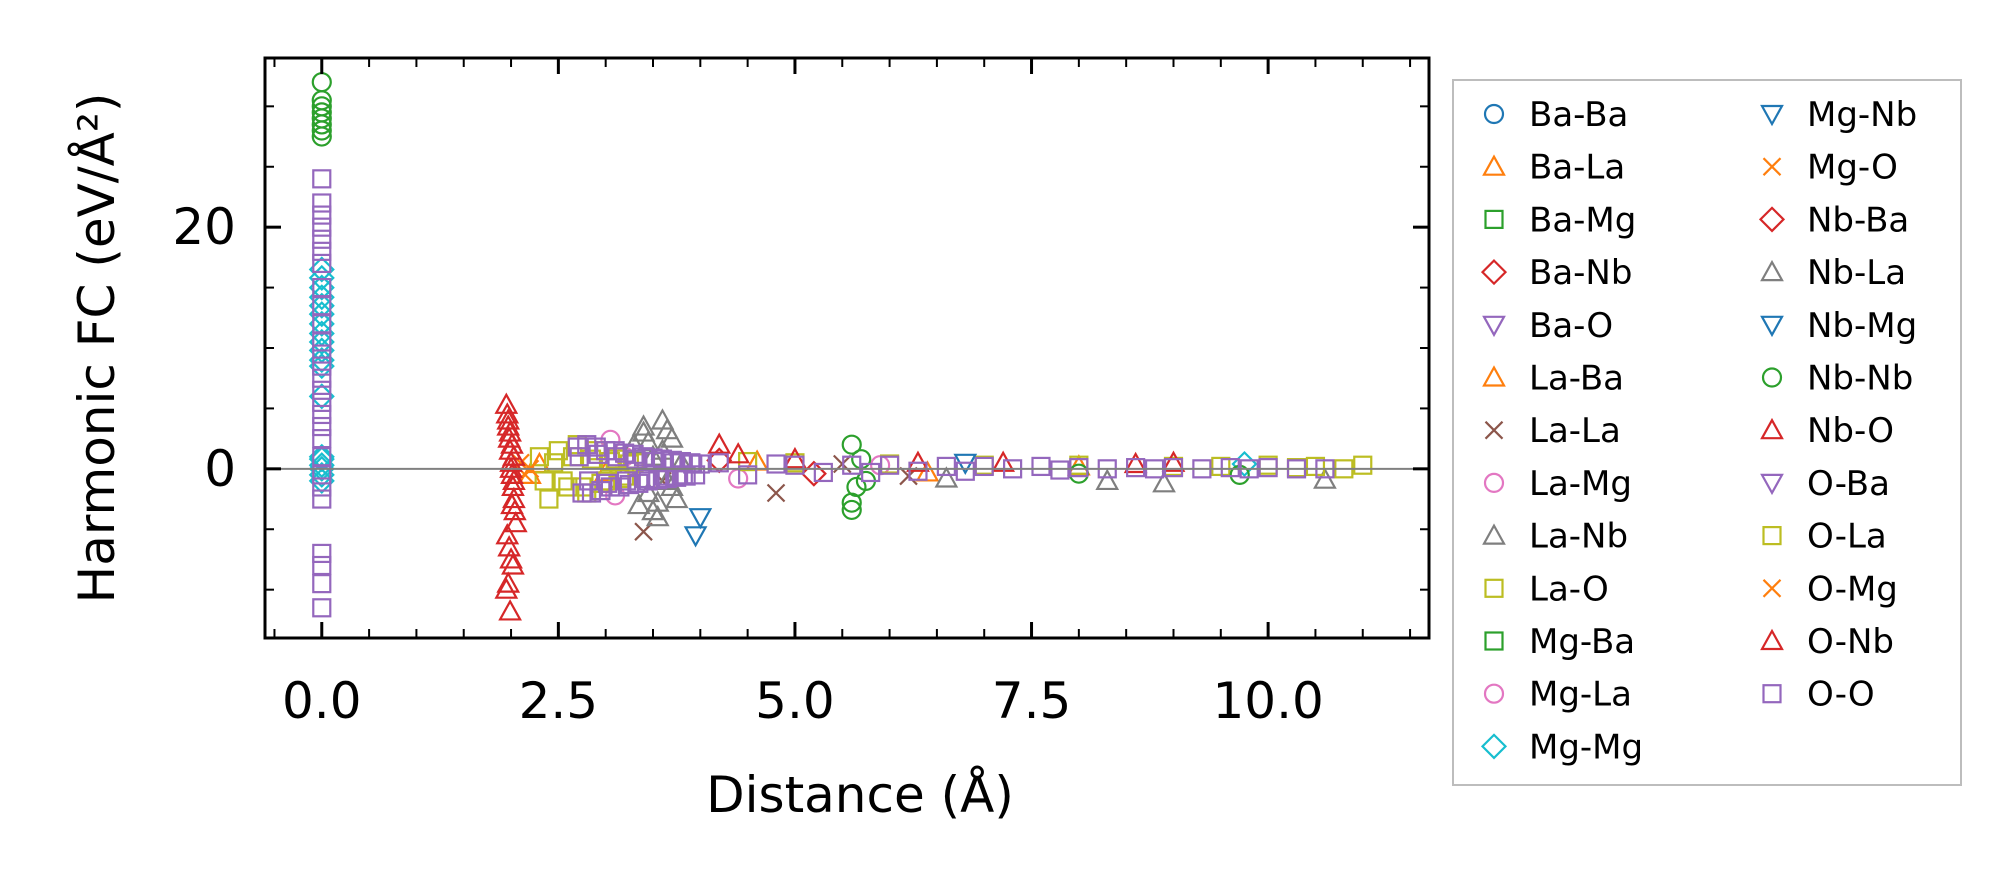  Describe the element at coordinates (1772, 639) in the screenshot. I see `legend-marker-o-nb` at that location.